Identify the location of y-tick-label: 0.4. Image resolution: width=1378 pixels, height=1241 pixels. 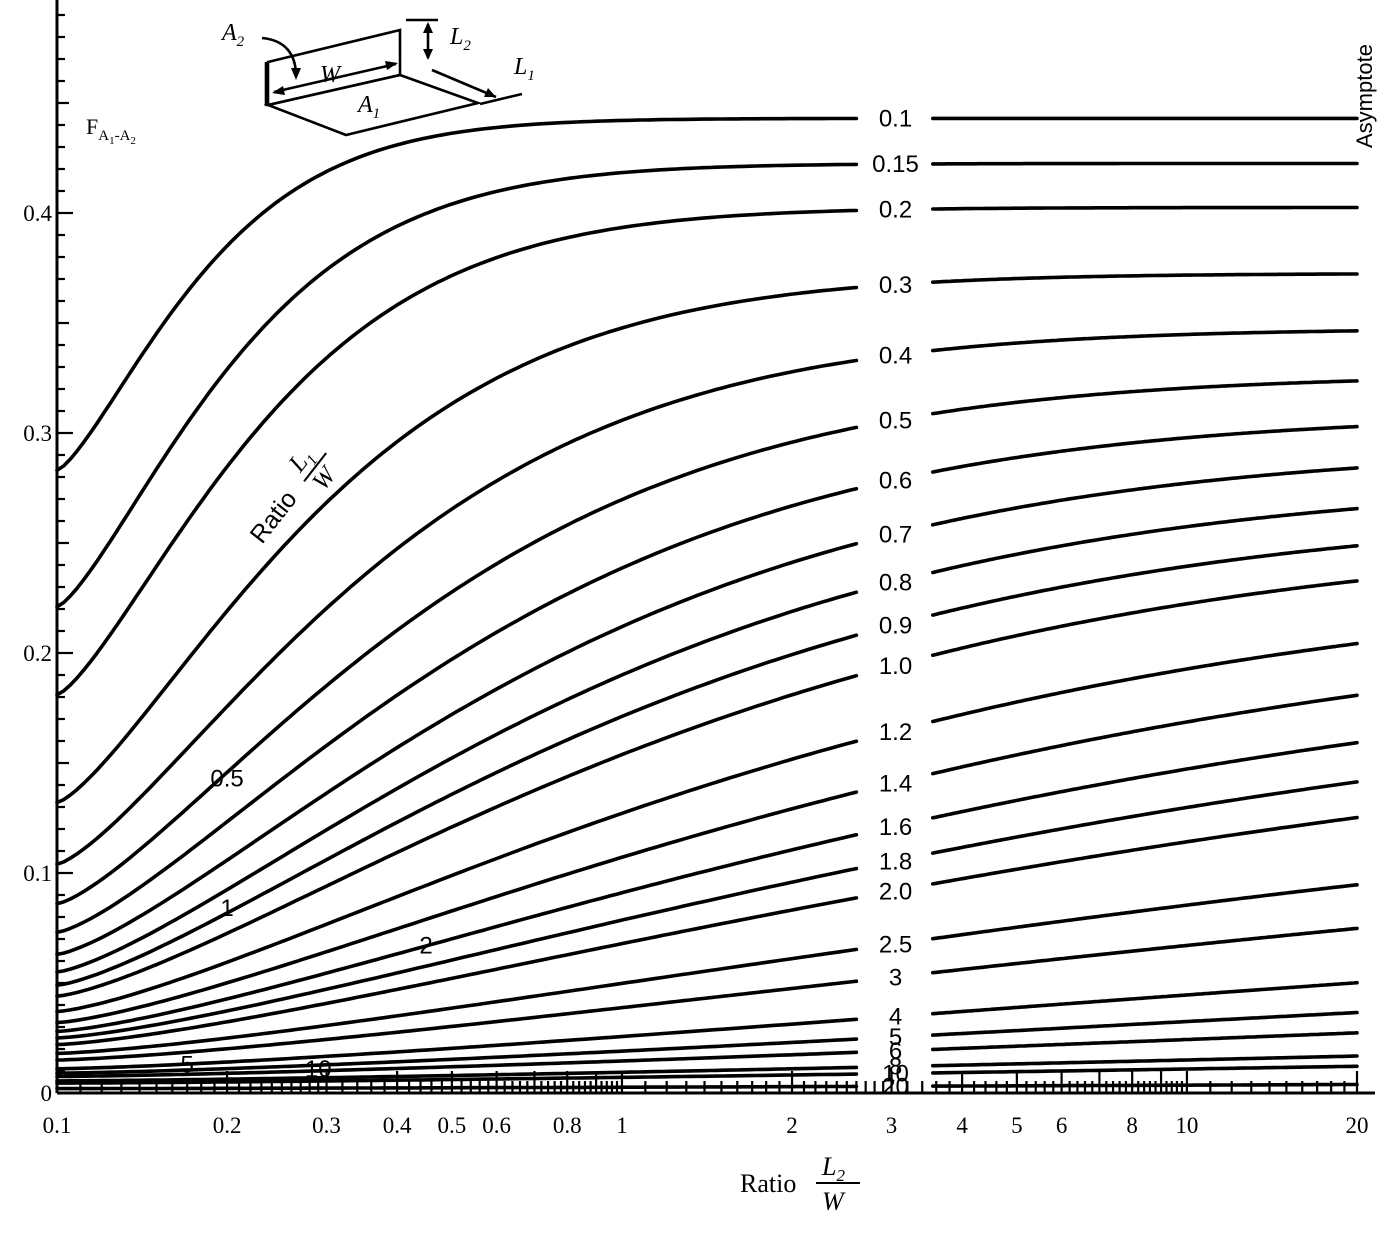
(37, 213).